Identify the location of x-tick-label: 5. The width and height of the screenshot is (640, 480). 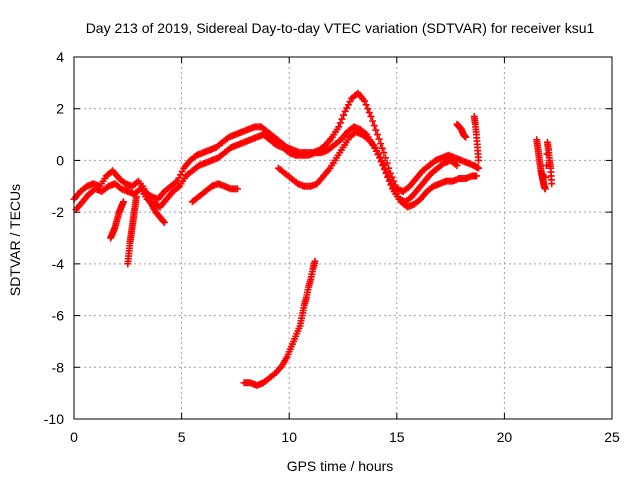
(182, 437).